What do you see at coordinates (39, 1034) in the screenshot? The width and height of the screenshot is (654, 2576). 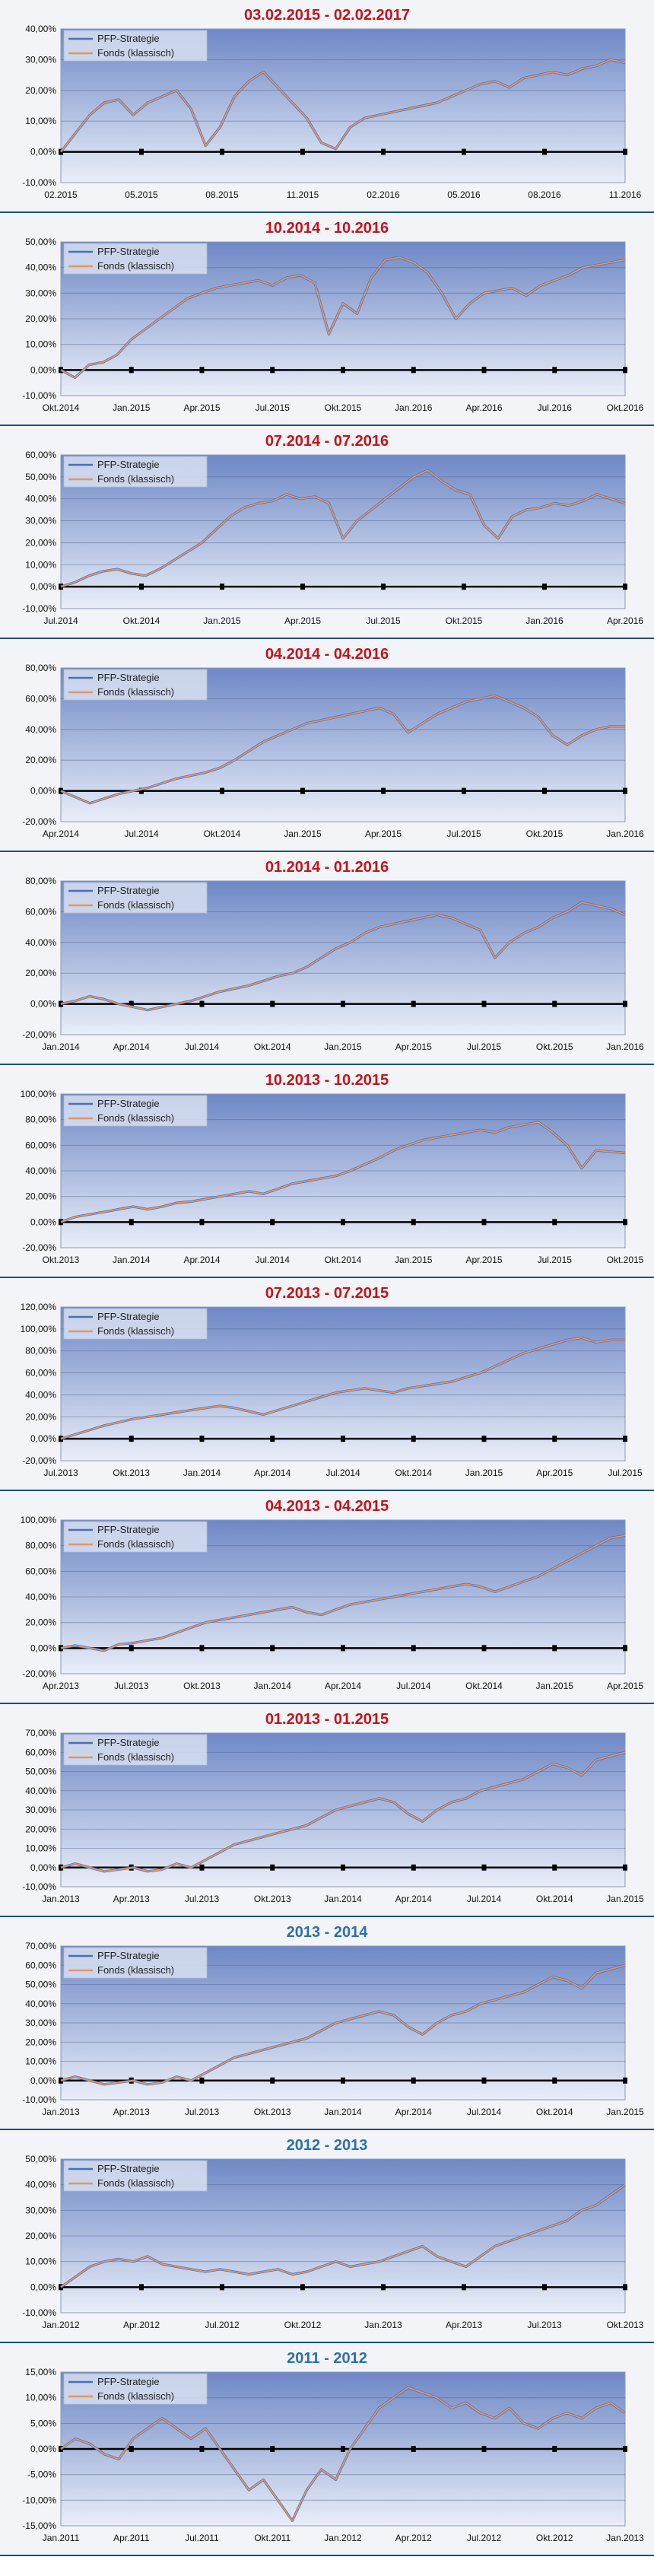 I see `y-tick-label: -20,00%` at bounding box center [39, 1034].